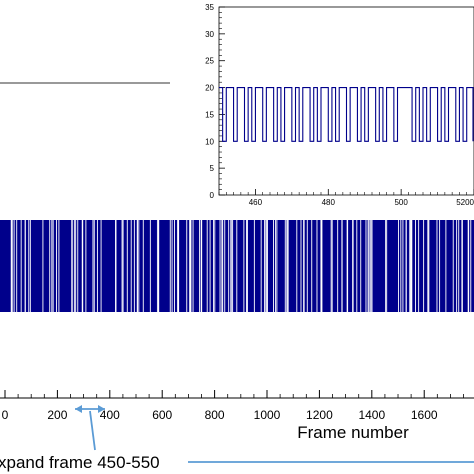  Describe the element at coordinates (78, 409) in the screenshot. I see `range-arrow-head-left` at that location.